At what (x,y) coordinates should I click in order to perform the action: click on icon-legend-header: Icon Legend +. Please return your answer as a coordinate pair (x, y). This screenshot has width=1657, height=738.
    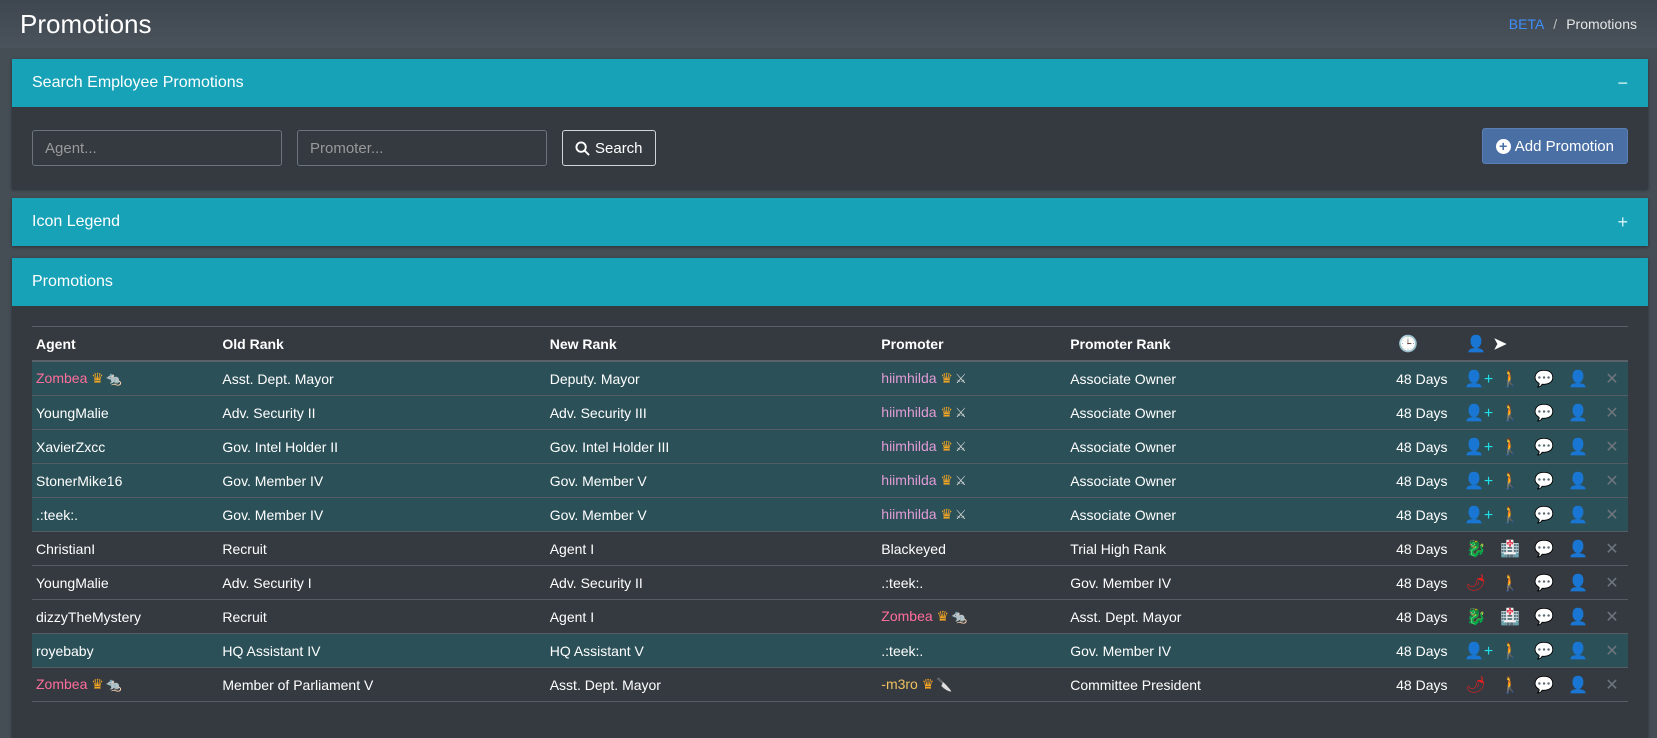
    Looking at the image, I should click on (830, 222).